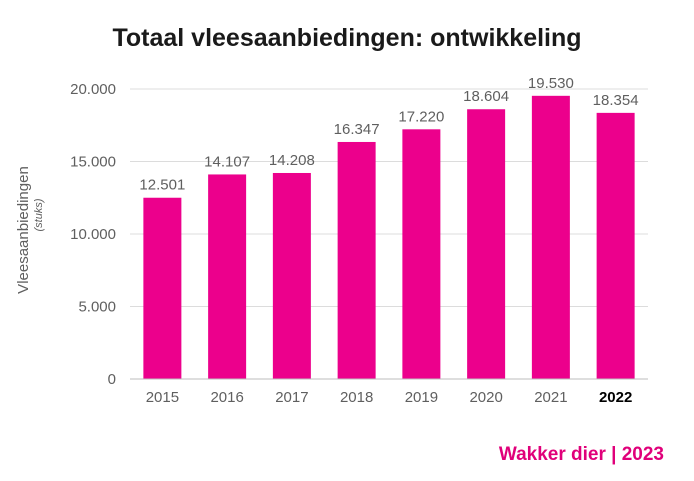 This screenshot has width=694, height=481. Describe the element at coordinates (421, 397) in the screenshot. I see `x-tick-label-2019: 2019` at that location.